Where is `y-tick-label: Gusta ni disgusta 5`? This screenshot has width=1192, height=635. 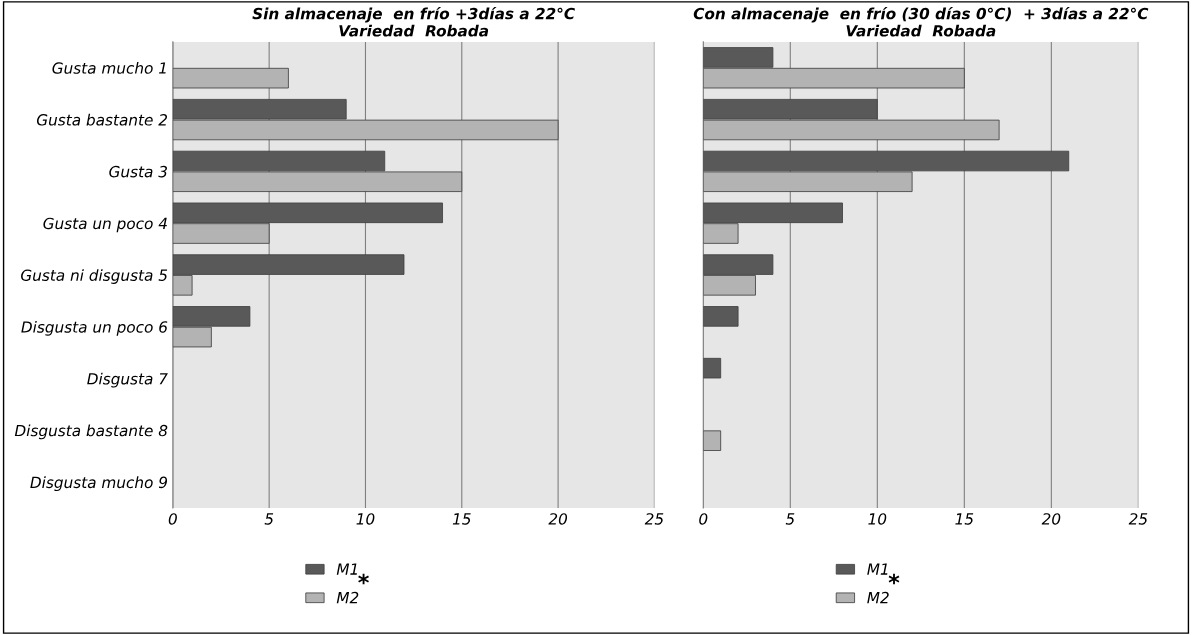 y-tick-label: Gusta ni disgusta 5 is located at coordinates (94, 276).